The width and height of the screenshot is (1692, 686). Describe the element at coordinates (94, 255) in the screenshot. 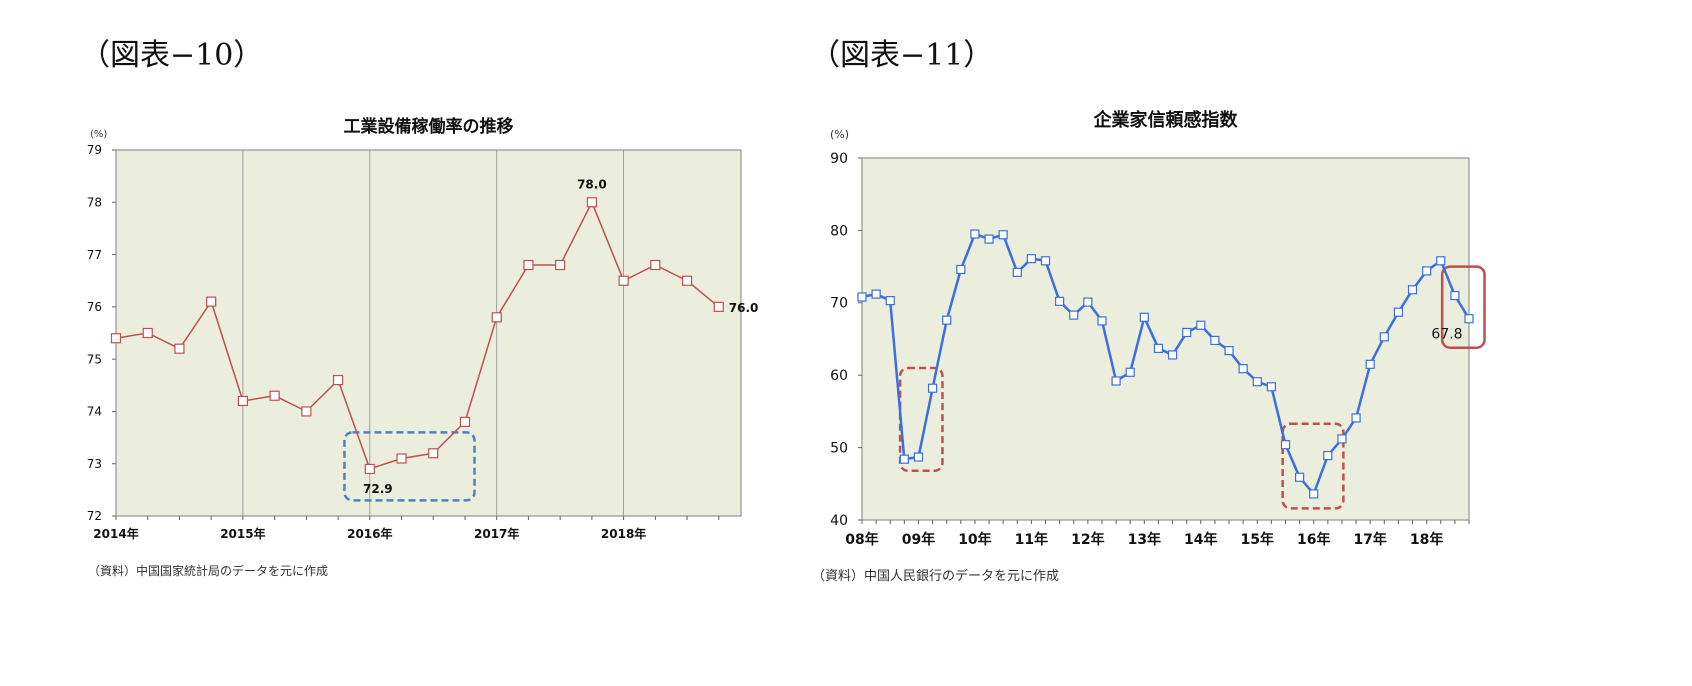

I see `y-tick-label: 77` at that location.